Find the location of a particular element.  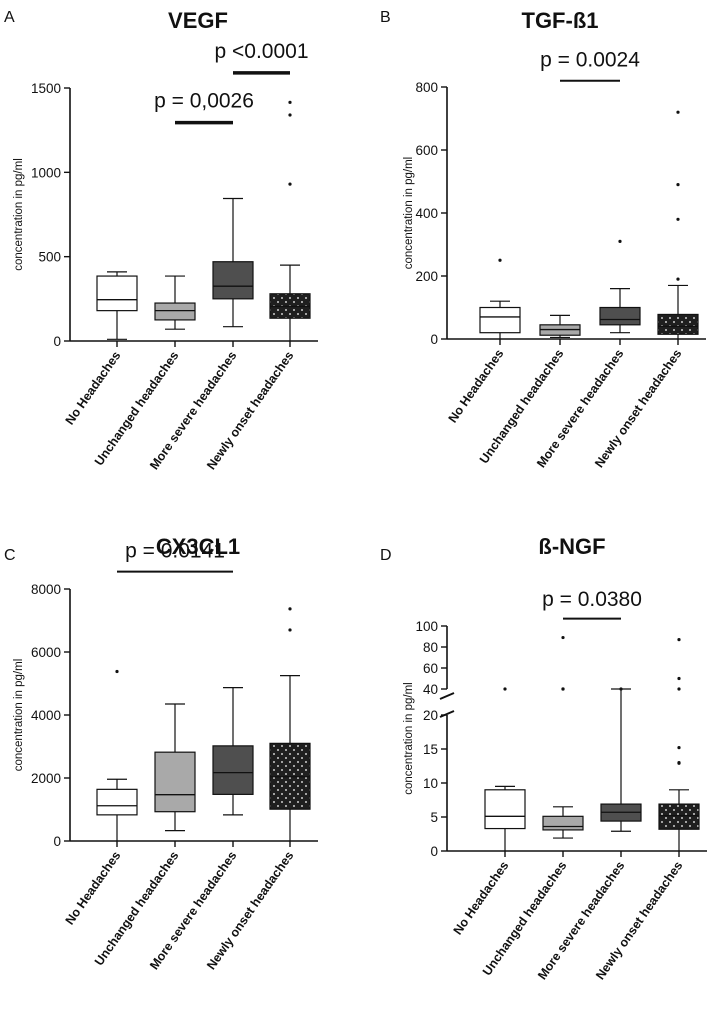

p-value-label: p = 0.0141 is located at coordinates (175, 551).